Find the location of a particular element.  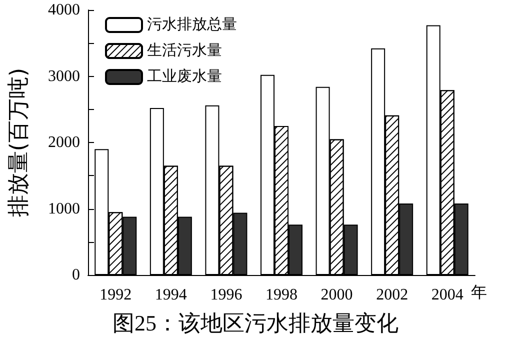

x-tick-label: 2004 is located at coordinates (447, 295).